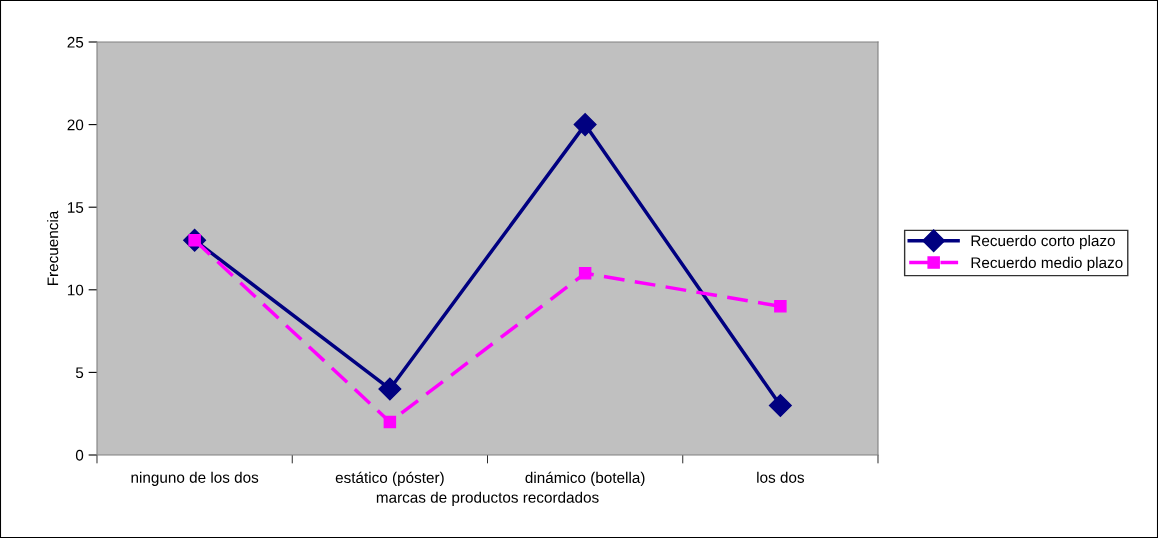 This screenshot has width=1158, height=538. I want to click on x-axis-title: marcas de productos recordados, so click(487, 498).